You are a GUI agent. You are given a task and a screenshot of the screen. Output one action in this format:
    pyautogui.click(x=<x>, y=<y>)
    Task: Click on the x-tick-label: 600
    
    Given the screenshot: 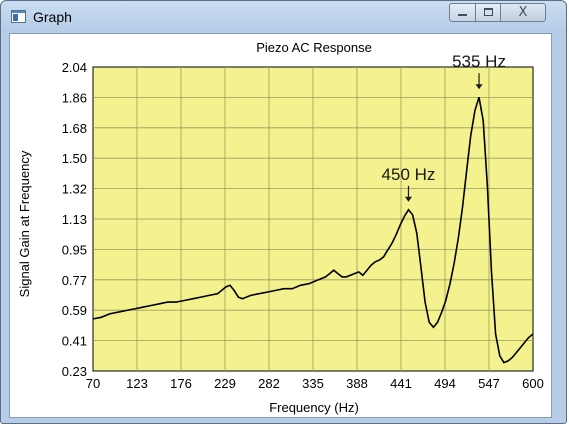 What is the action you would take?
    pyautogui.click(x=533, y=383)
    